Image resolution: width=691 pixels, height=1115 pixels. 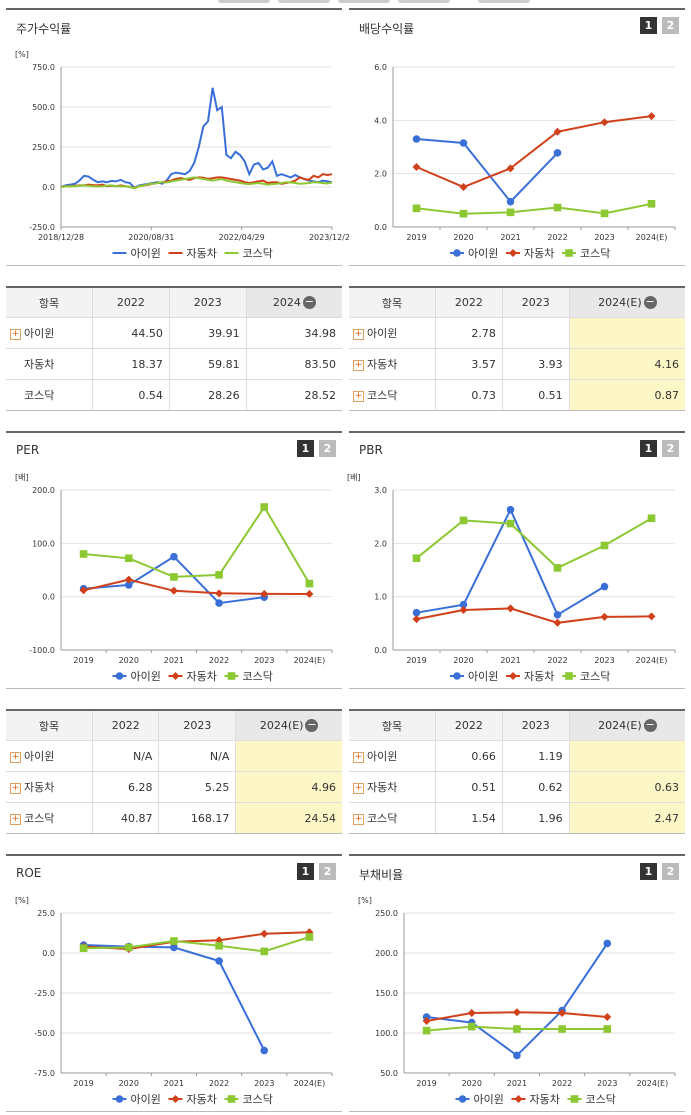 What do you see at coordinates (620, 302) in the screenshot?
I see `column-header-label: 2024(E)` at bounding box center [620, 302].